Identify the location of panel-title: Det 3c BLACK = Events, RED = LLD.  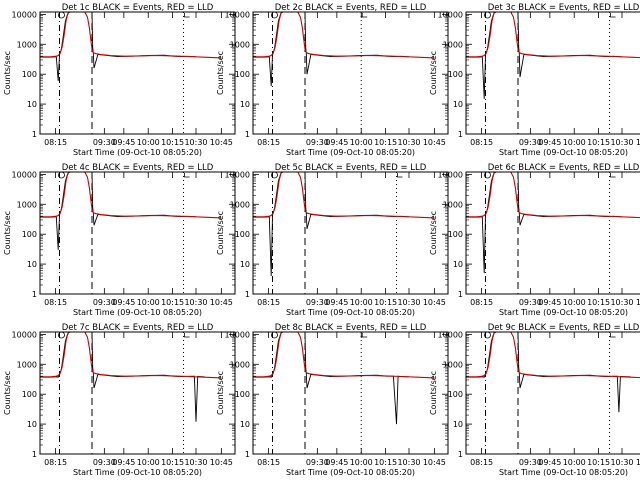
(564, 8).